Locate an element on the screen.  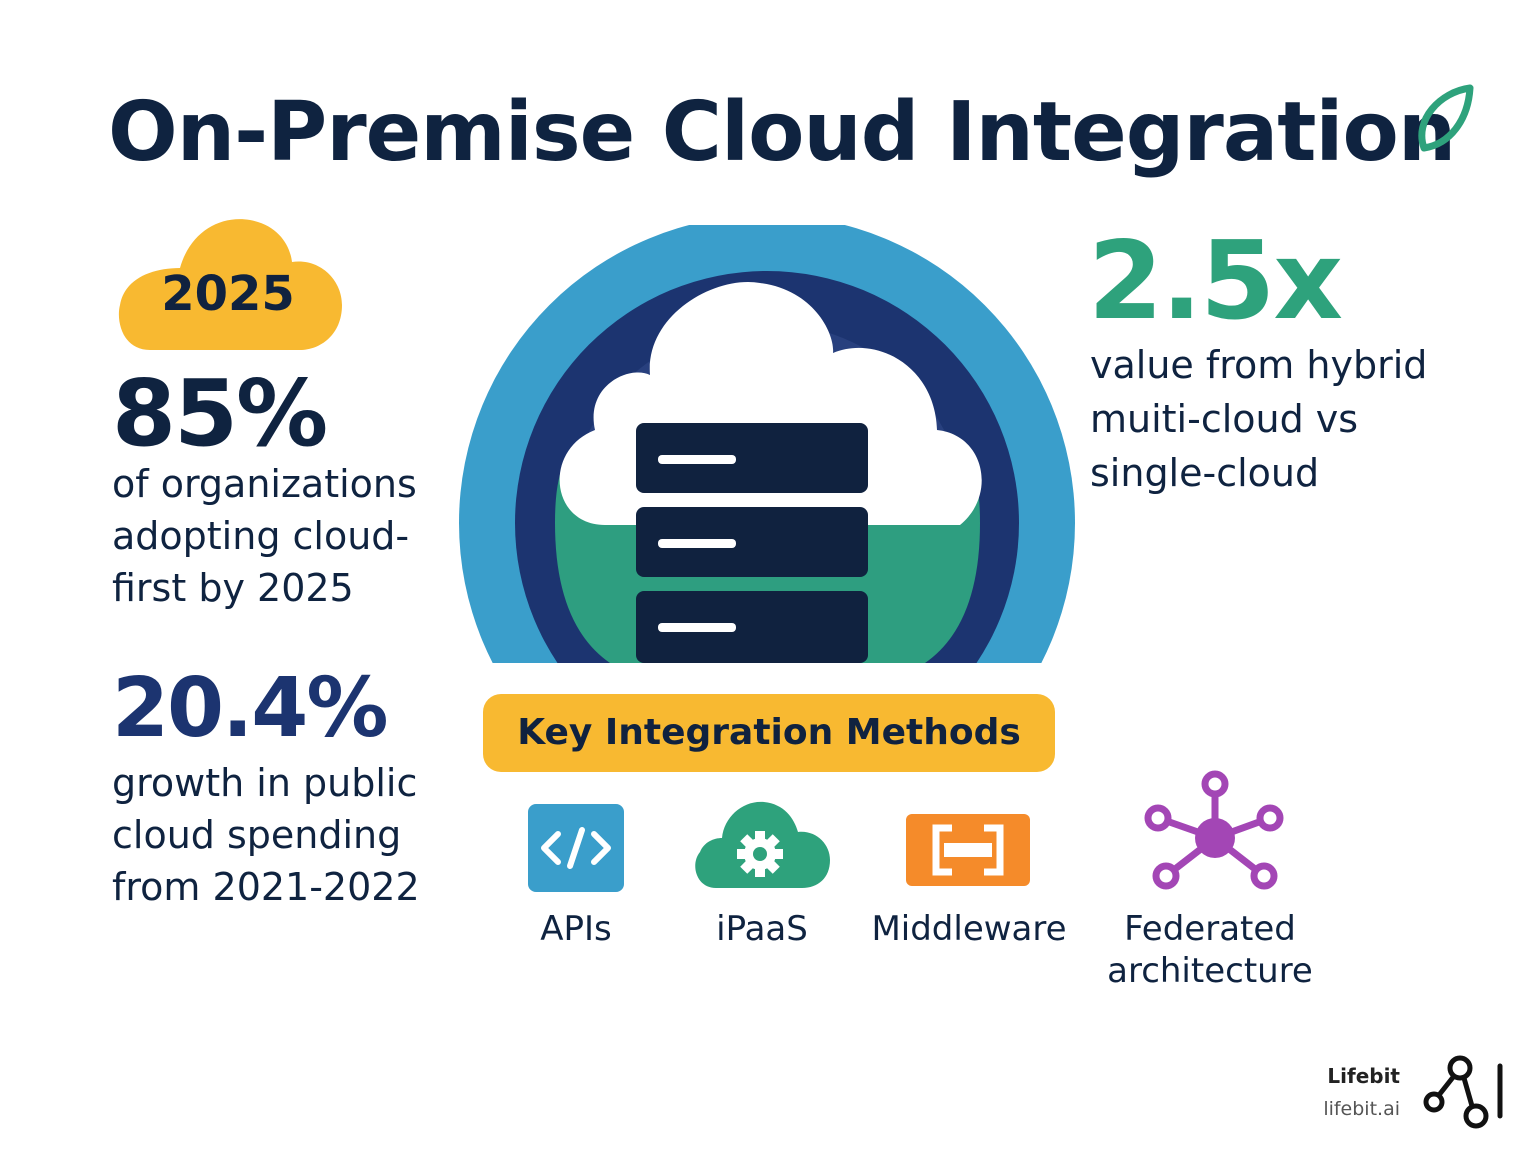
network-hub-icon is located at coordinates (1214, 830).